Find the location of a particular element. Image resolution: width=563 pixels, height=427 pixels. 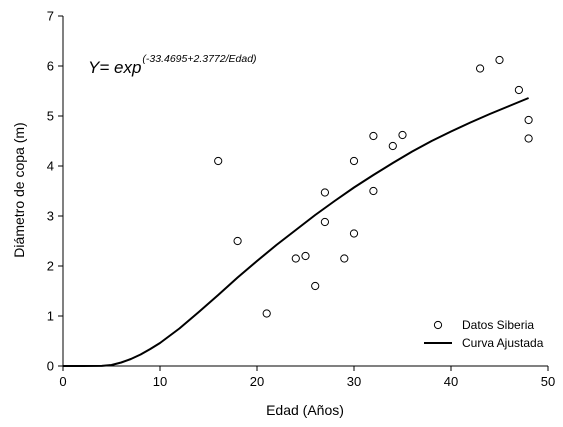

y-tick-label: 5 is located at coordinates (50, 116).